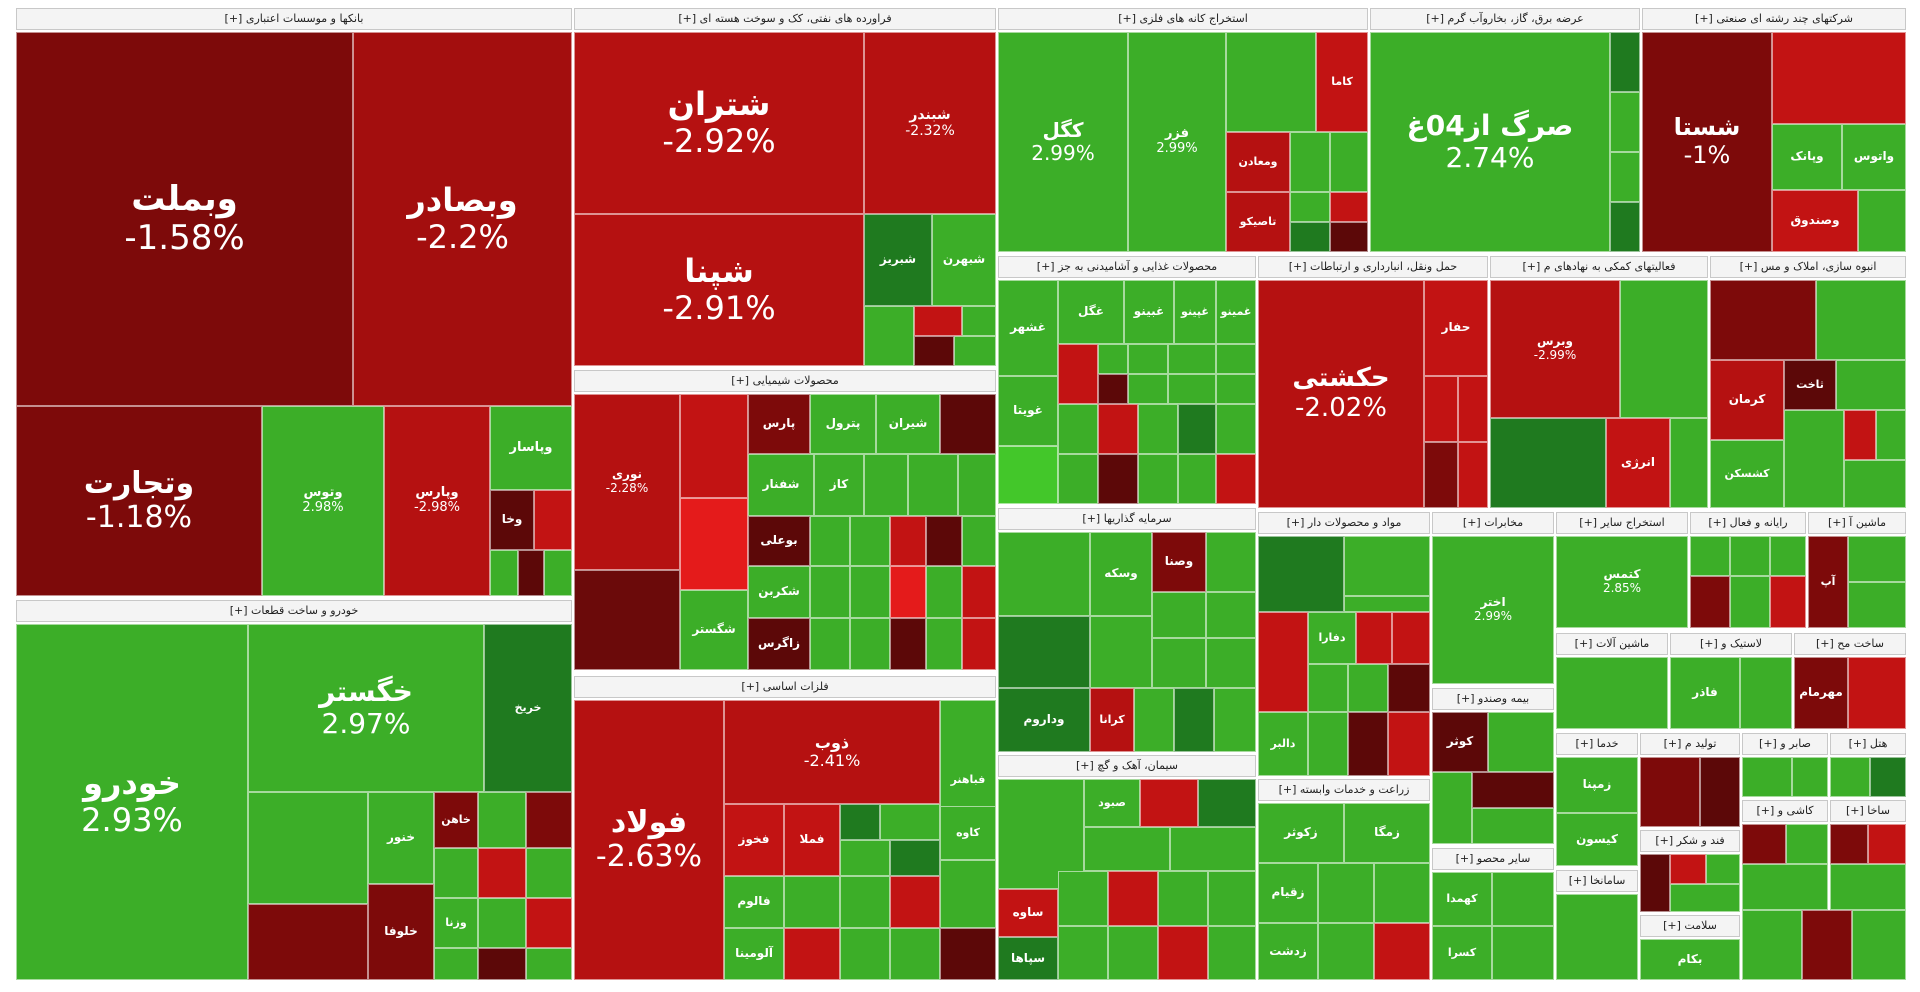 Image resolution: width=1920 pixels, height=992 pixels. I want to click on stock-tile-vsekeh: وسکه, so click(1121, 574).